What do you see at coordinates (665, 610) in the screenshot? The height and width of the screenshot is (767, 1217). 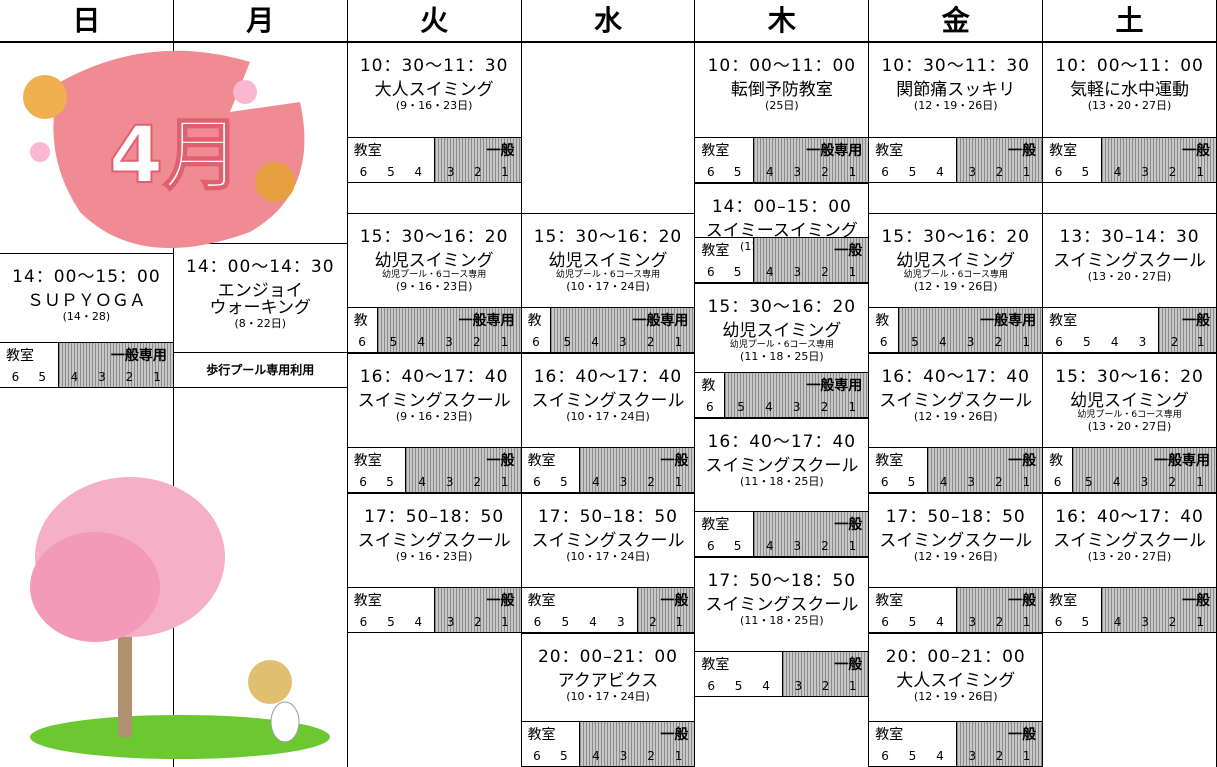 I see `general-lanes: 一般 2 1` at bounding box center [665, 610].